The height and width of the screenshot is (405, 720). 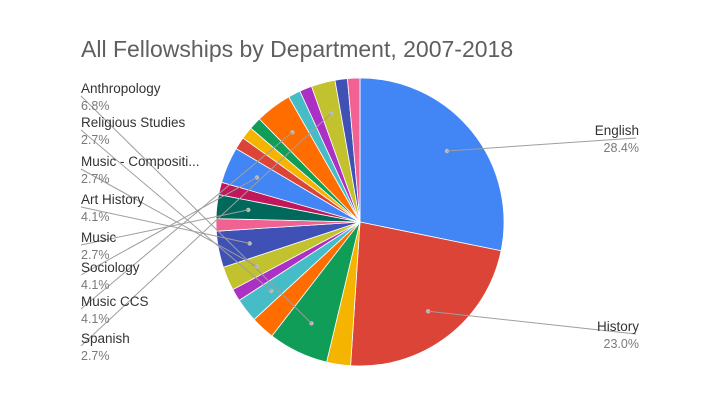 I want to click on slice-value-anthropology: 6.8%, so click(x=95, y=106).